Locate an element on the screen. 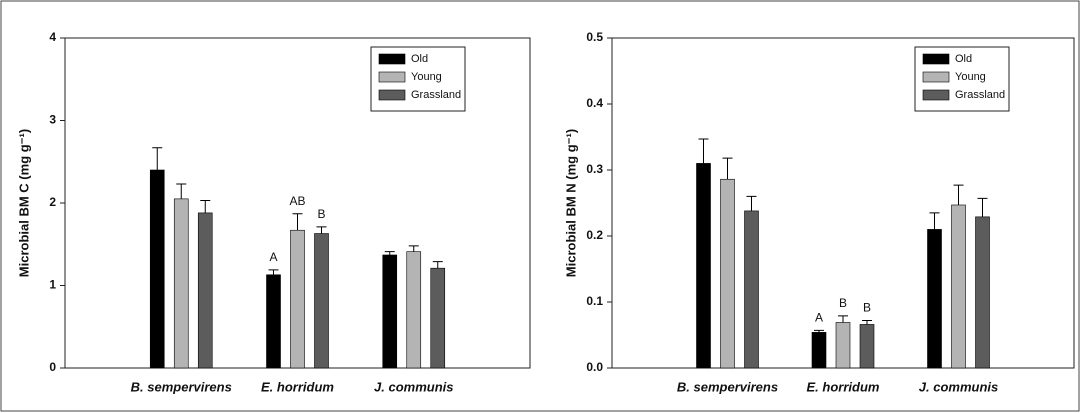  y-tick-label: 4 is located at coordinates (52, 37).